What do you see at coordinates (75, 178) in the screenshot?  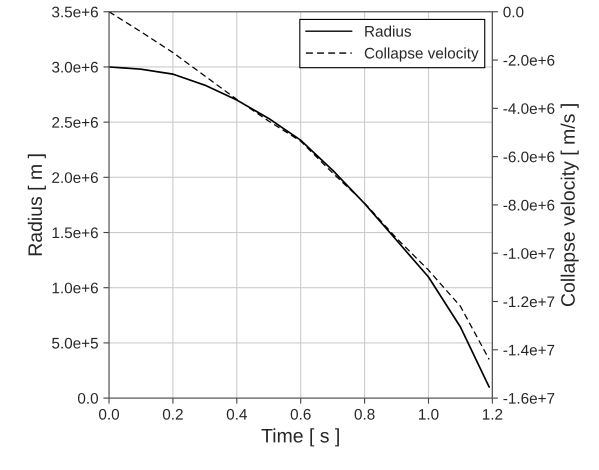 I see `y-tick-label: 2.0e+6` at bounding box center [75, 178].